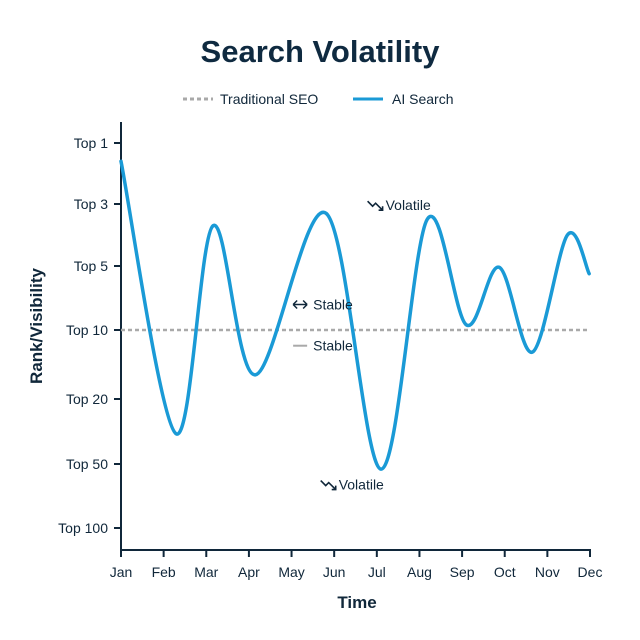 The height and width of the screenshot is (640, 640). I want to click on x-tick-label: Jan, so click(121, 572).